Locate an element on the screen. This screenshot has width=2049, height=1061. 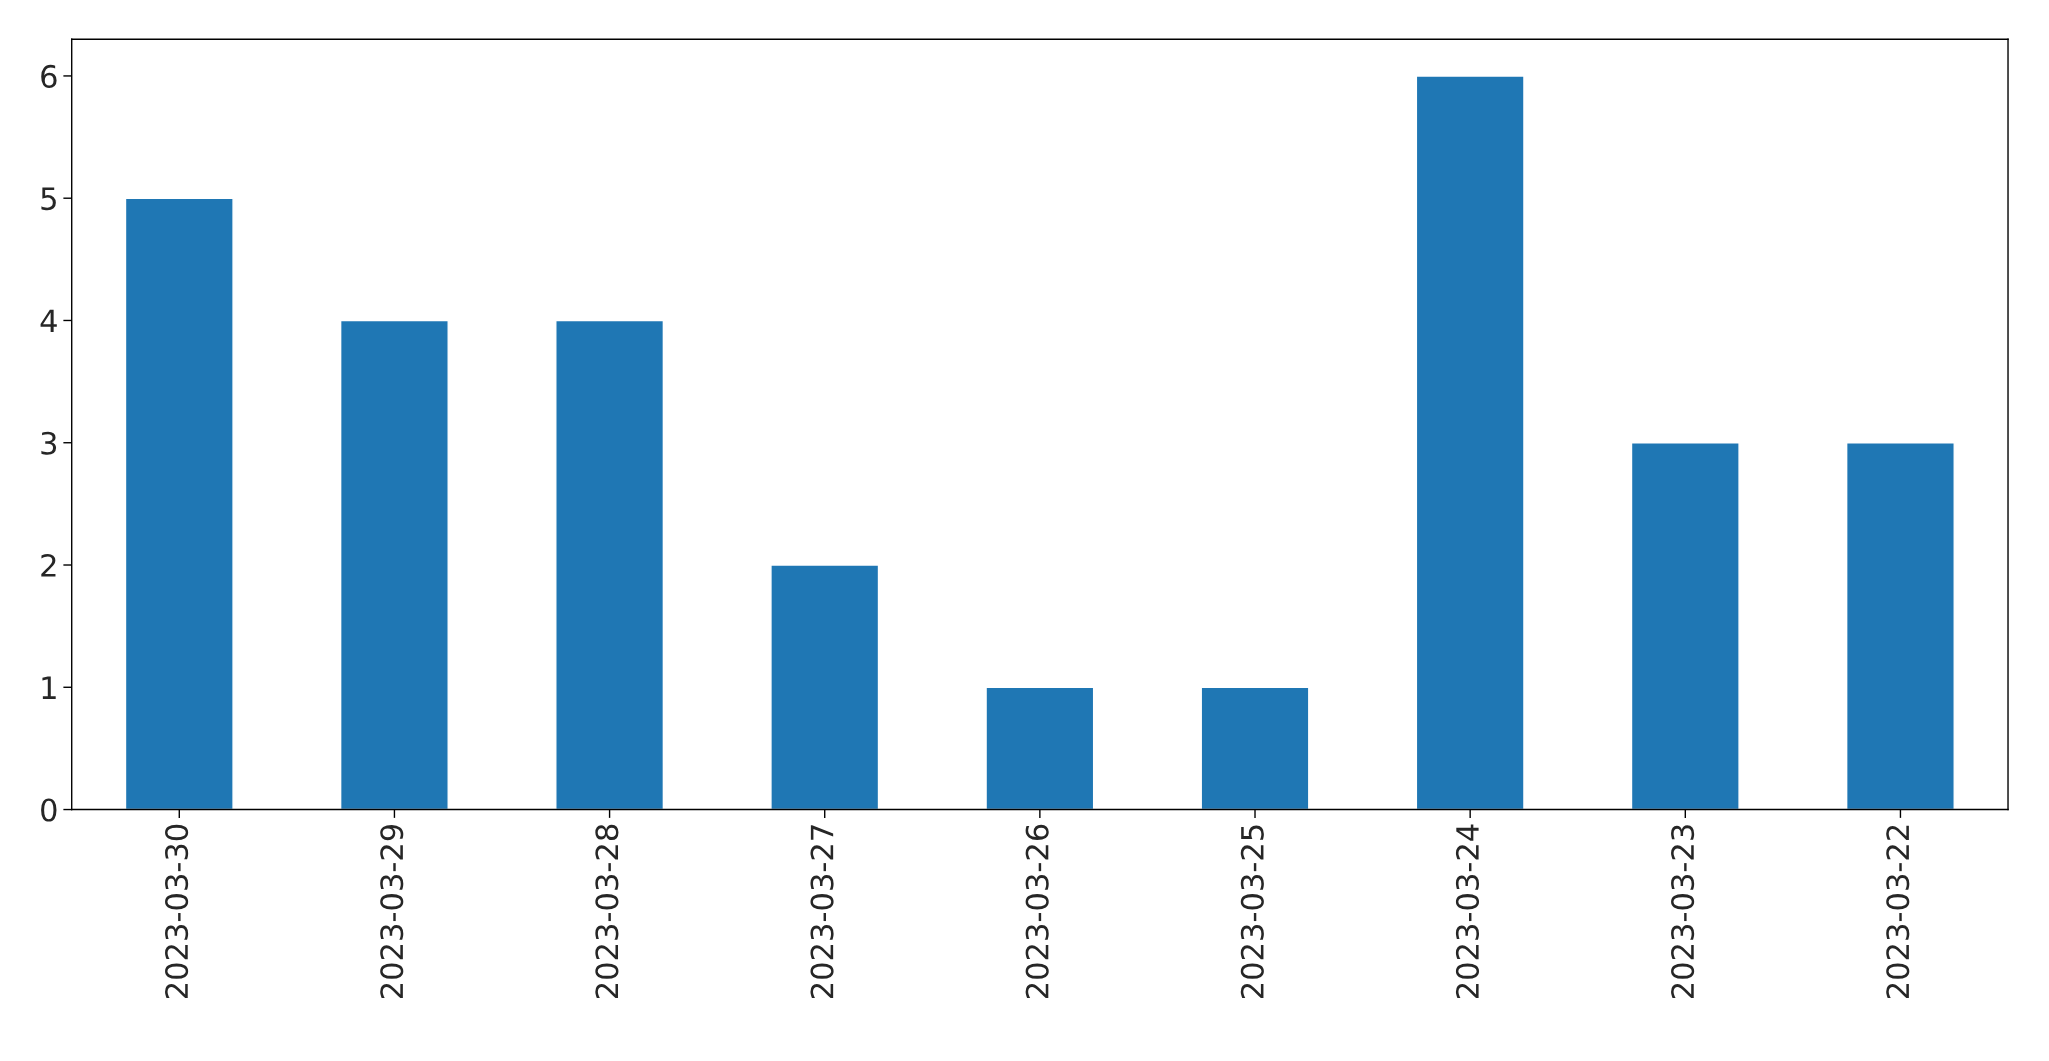
x-tick-label: 2023-03-28 is located at coordinates (607, 911).